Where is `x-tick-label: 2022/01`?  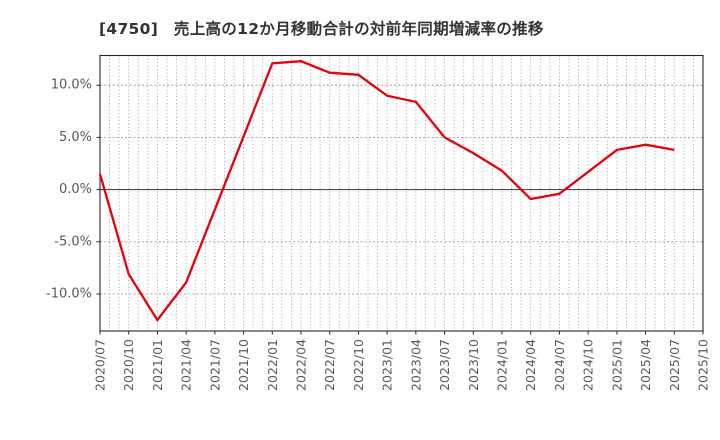 x-tick-label: 2022/01 is located at coordinates (272, 365).